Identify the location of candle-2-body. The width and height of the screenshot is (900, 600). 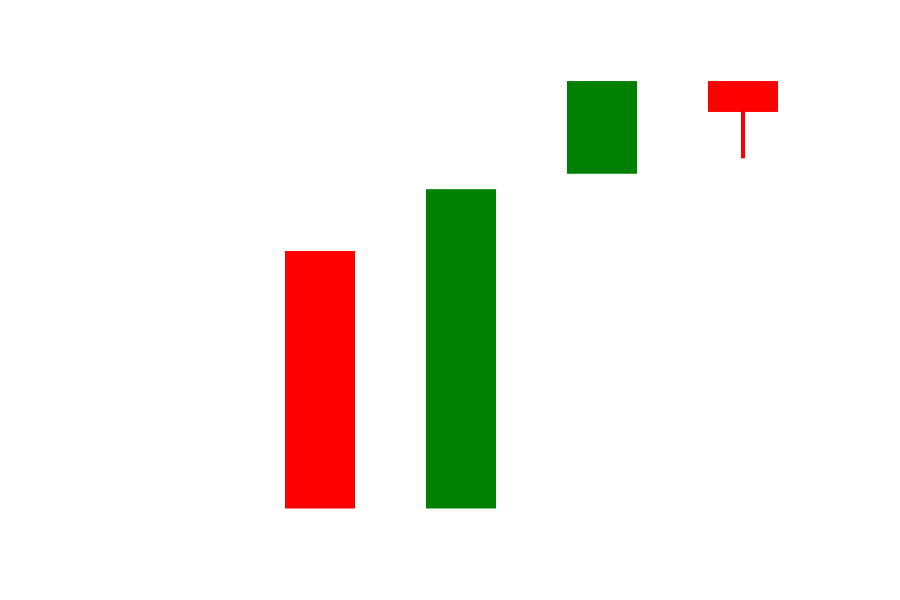
(461, 349).